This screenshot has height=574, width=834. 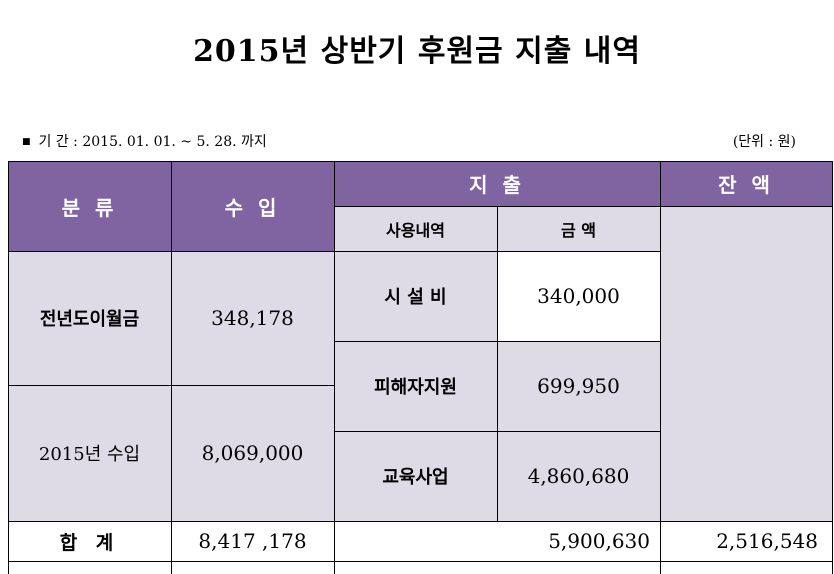 I want to click on expense-usage-education: 교육사업, so click(x=415, y=476).